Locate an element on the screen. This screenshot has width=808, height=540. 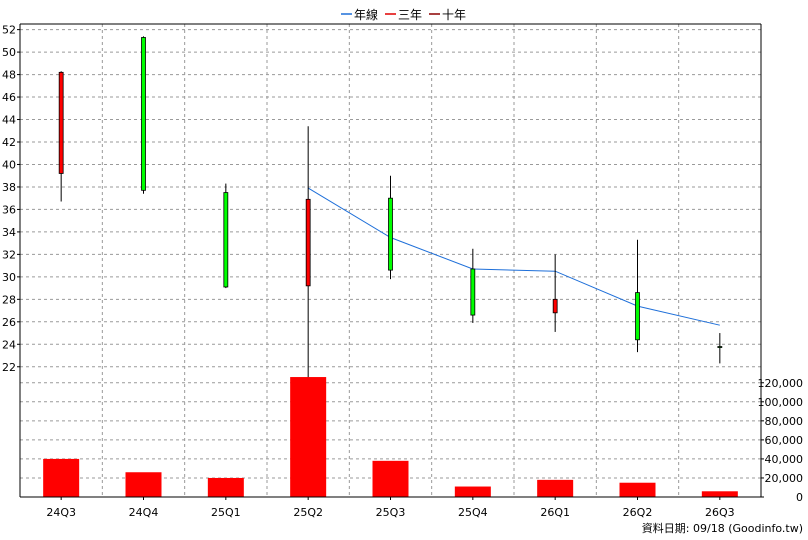
price-tick-label: 40 is located at coordinates (9, 164).